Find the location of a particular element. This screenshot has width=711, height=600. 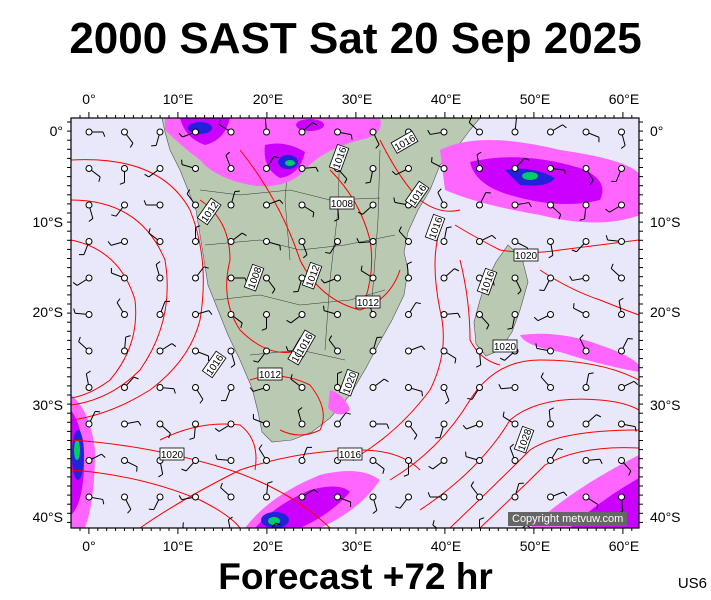

left-latitude-labels: 0° 10°S 20°S 30°S 40°S is located at coordinates (47, 324).